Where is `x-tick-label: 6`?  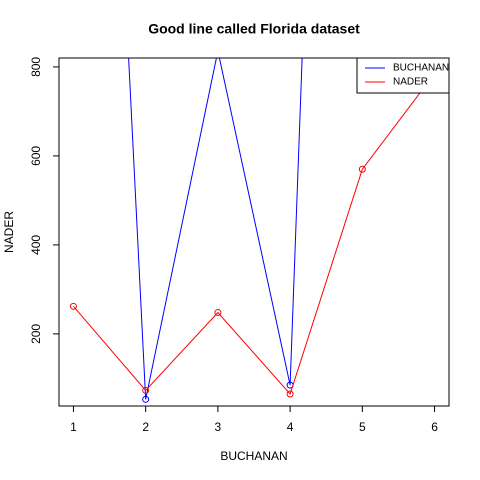
x-tick-label: 6 is located at coordinates (434, 427).